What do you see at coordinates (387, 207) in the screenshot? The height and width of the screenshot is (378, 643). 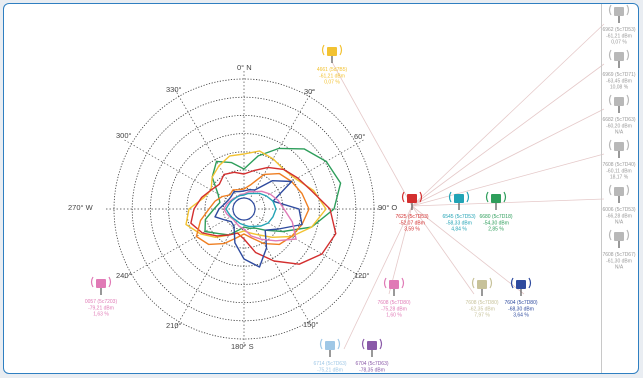 I see `label-90-o: 90° O` at bounding box center [387, 207].